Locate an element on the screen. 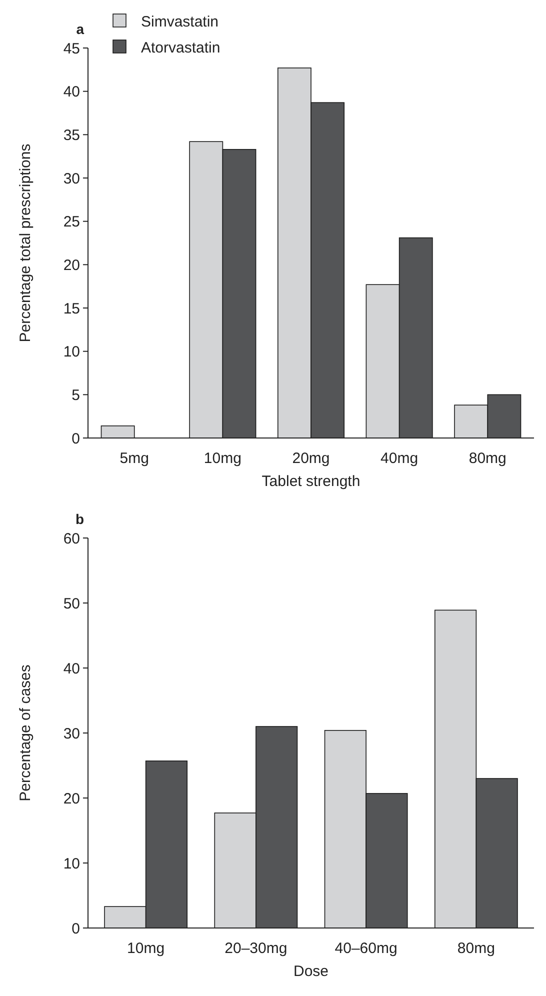 The image size is (546, 996). x-axis-title: Tablet strength is located at coordinates (311, 481).